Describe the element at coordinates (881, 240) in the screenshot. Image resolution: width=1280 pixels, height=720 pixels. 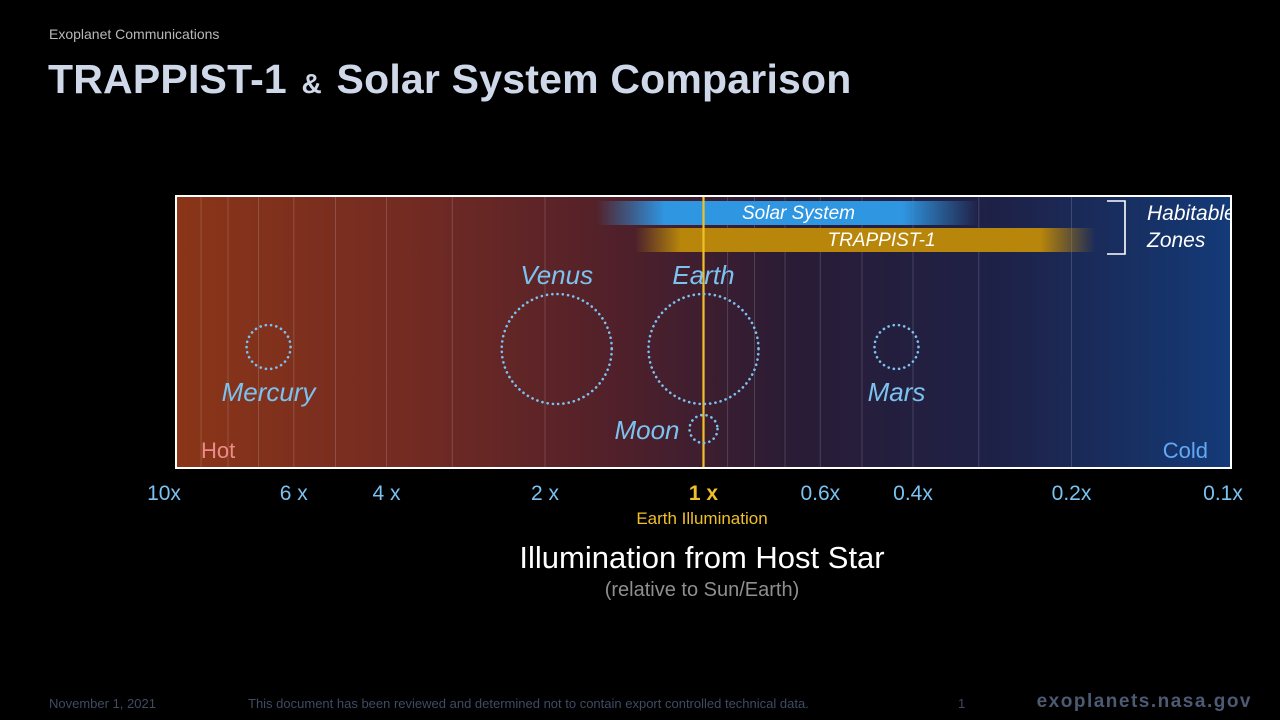
I see `habitable-band-label: TRAPPIST-1` at that location.